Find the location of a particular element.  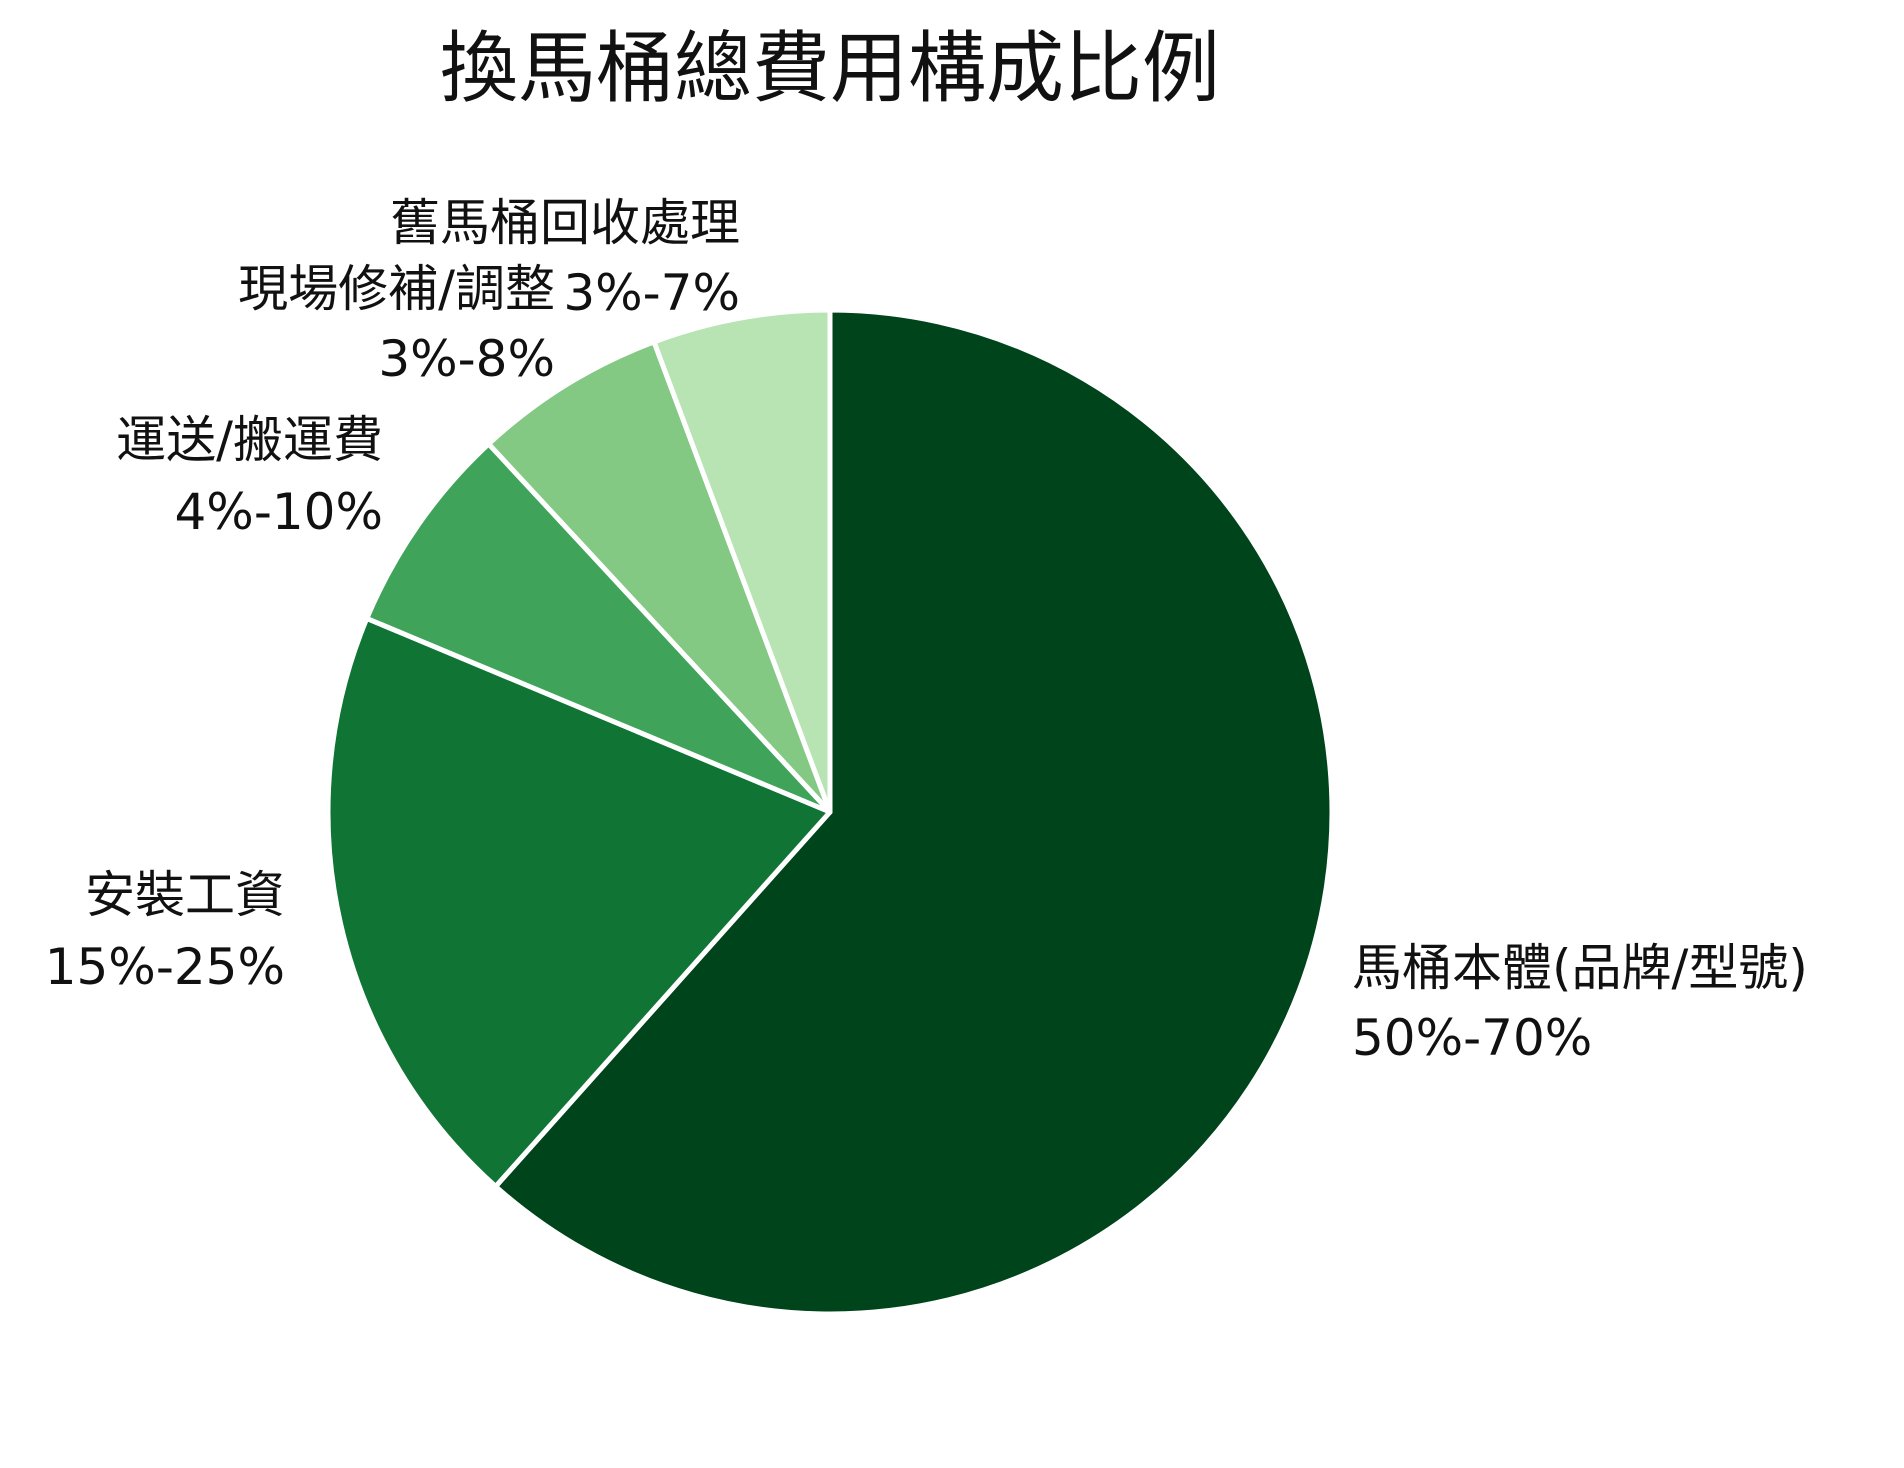

slice-label-range: 3%-8% is located at coordinates (466, 359).